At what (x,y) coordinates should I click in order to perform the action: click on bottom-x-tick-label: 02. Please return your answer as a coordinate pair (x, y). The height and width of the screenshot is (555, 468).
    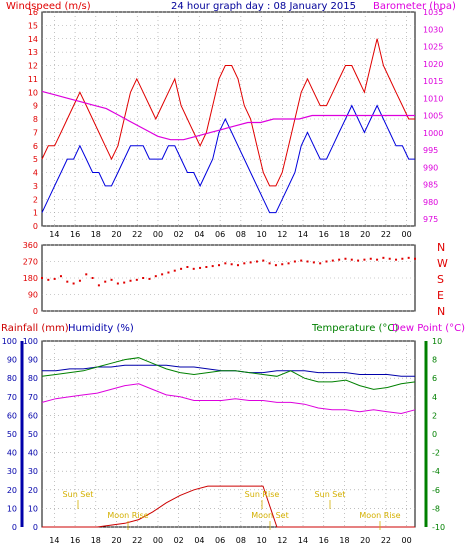
    Looking at the image, I should click on (179, 540).